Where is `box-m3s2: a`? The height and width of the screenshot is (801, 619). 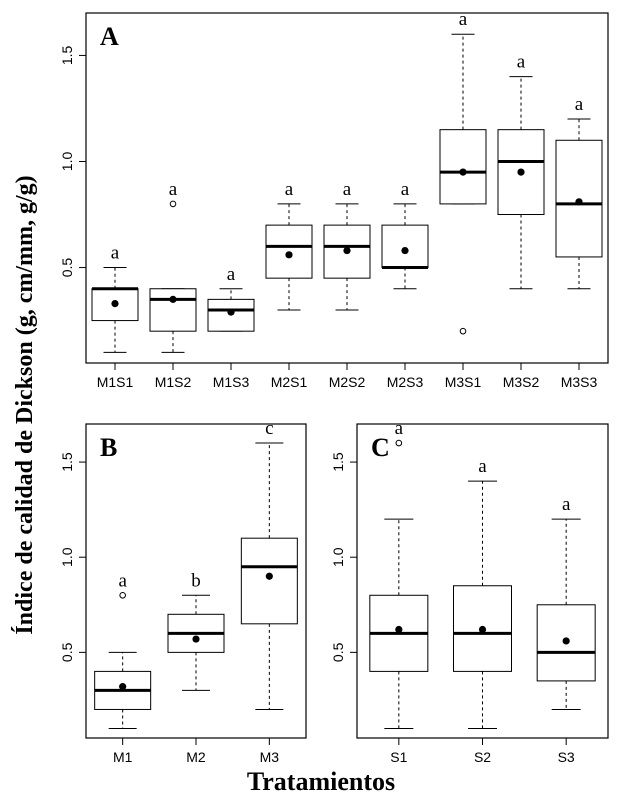
box-m3s2: a is located at coordinates (521, 171).